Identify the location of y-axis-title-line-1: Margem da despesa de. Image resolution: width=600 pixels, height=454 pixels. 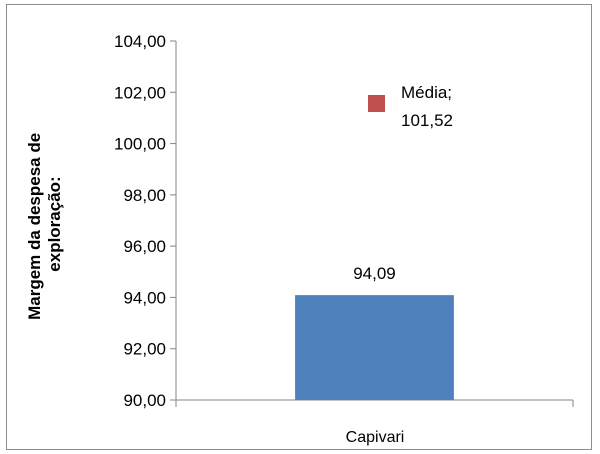
(34, 226).